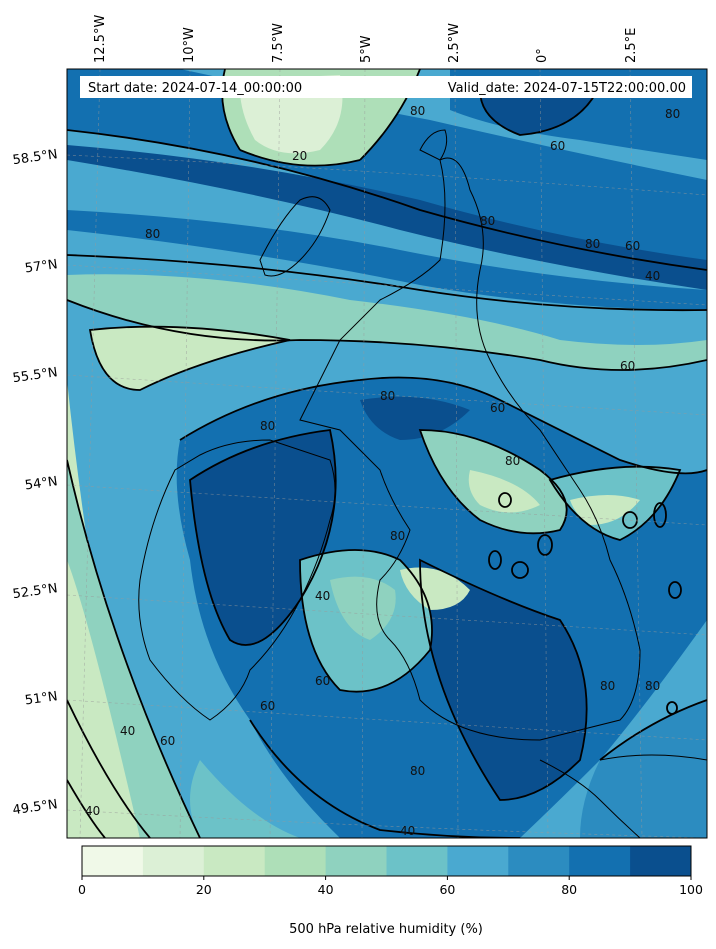 The width and height of the screenshot is (716, 949). Describe the element at coordinates (100, 39) in the screenshot. I see `lon-label: 12.5°W` at that location.